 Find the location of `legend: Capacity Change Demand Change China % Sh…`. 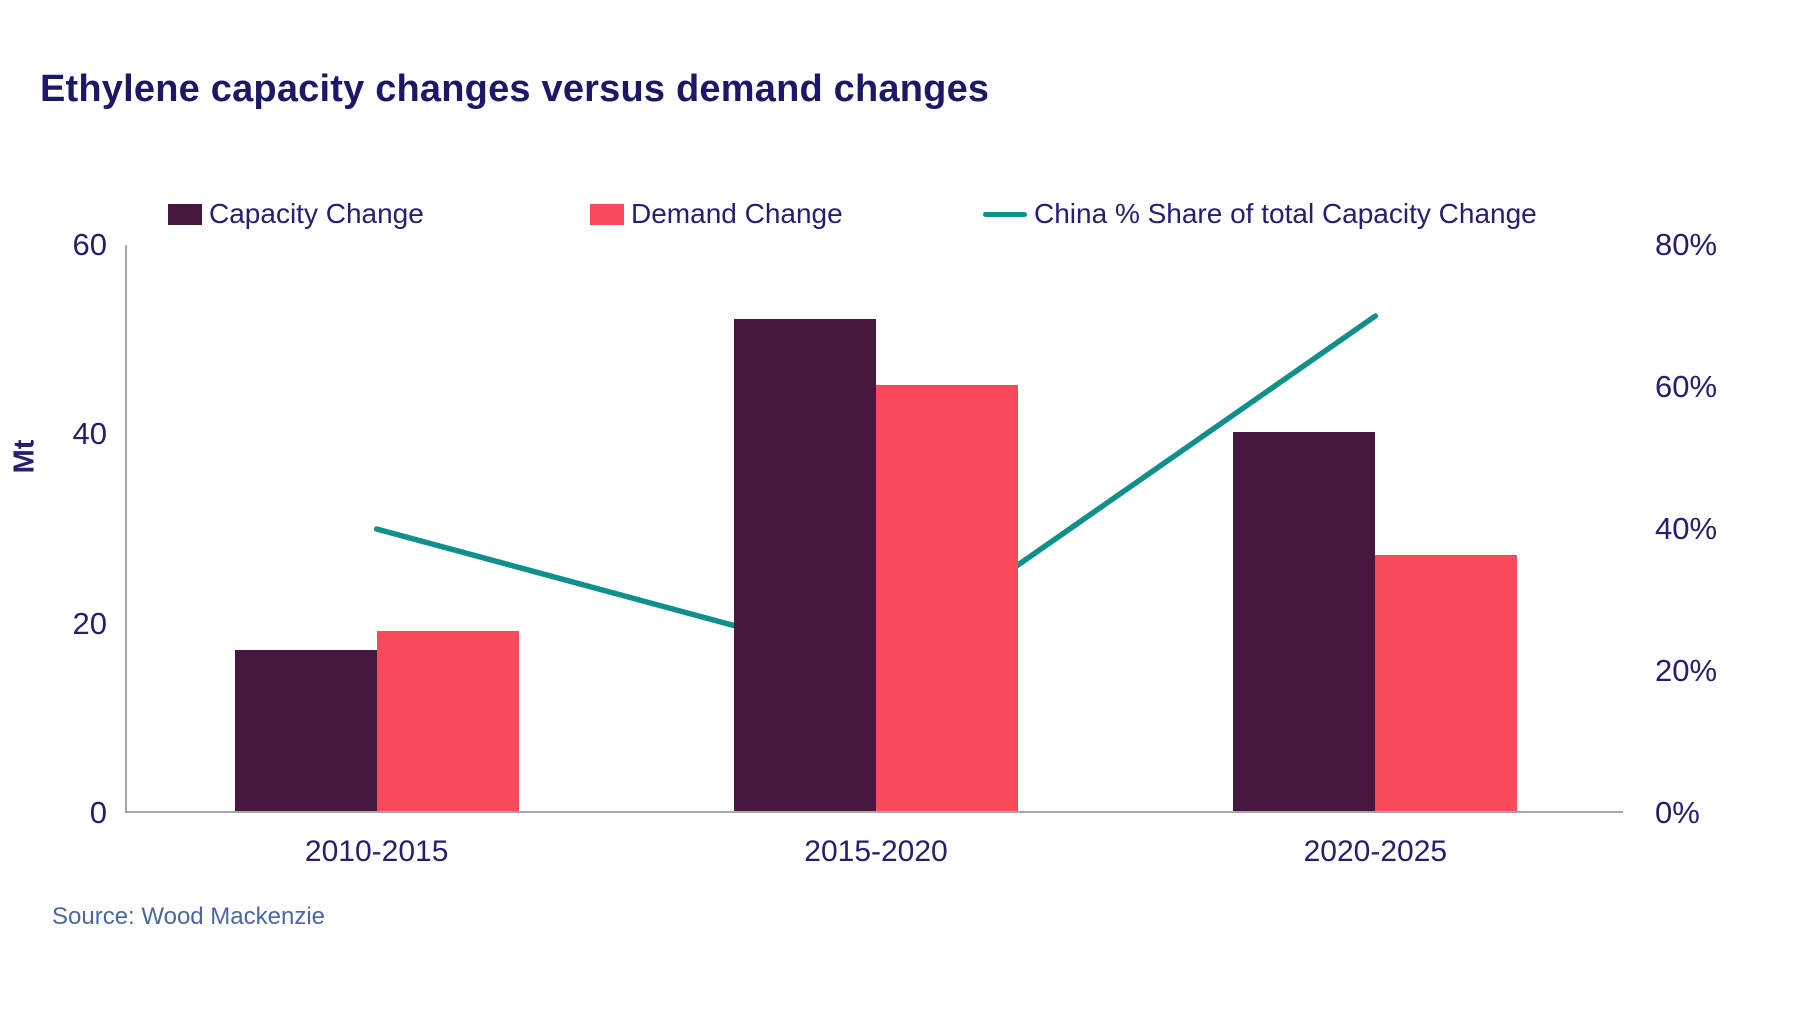

legend: Capacity Change Demand Change China % Sh… is located at coordinates (900, 214).